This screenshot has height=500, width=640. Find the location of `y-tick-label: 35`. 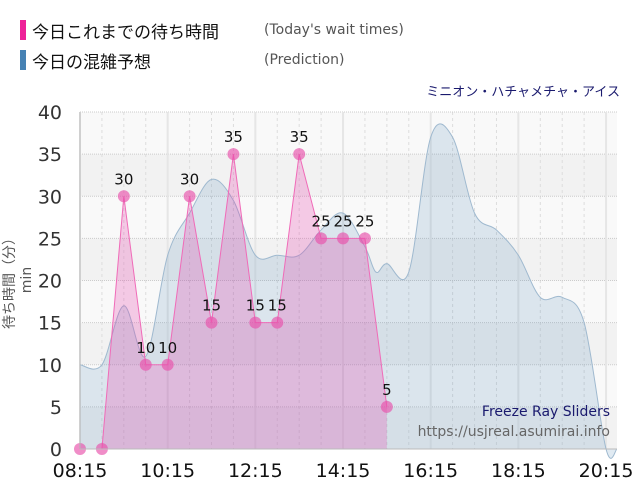

y-tick-label: 35 is located at coordinates (50, 155).